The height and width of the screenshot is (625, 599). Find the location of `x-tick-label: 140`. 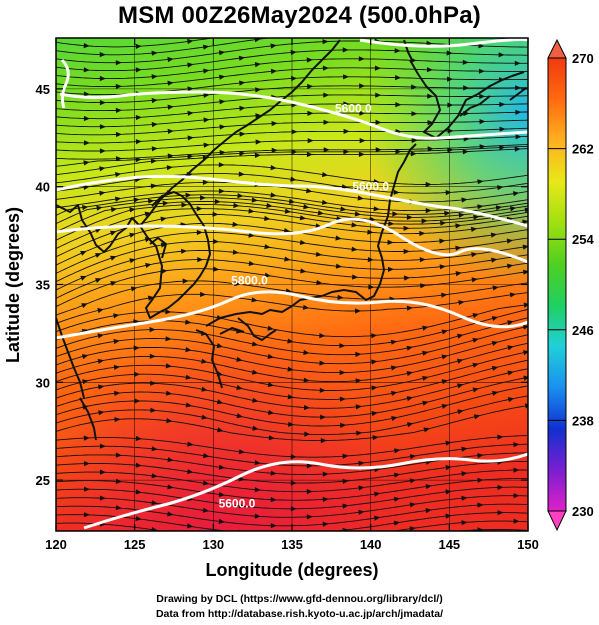

x-tick-label: 140 is located at coordinates (371, 544).